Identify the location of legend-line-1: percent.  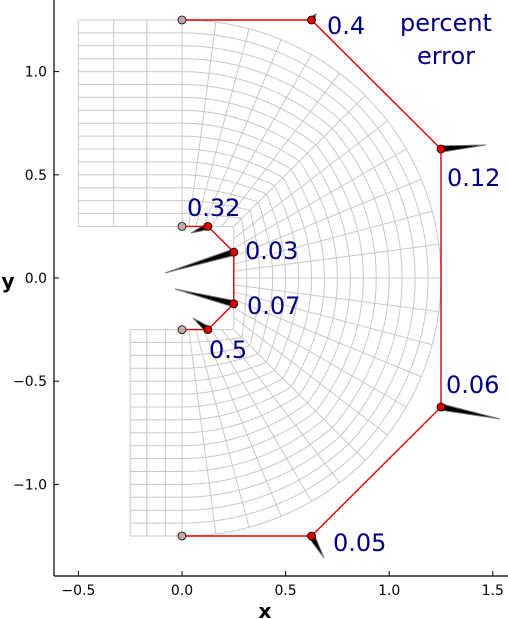
(446, 23).